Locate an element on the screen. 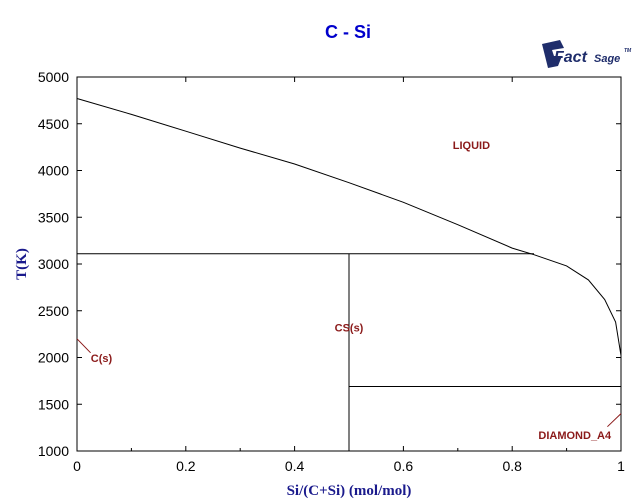 The image size is (640, 504). phase-label: DIAMOND_A4 is located at coordinates (575, 436).